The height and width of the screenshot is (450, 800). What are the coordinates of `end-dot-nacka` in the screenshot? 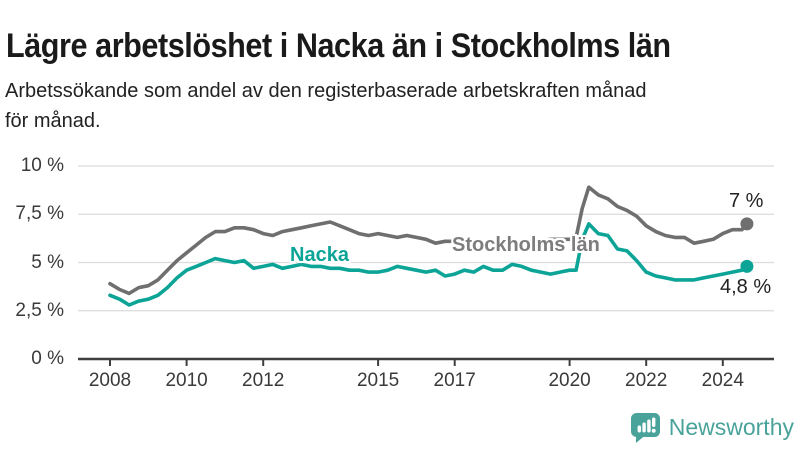 It's located at (747, 266).